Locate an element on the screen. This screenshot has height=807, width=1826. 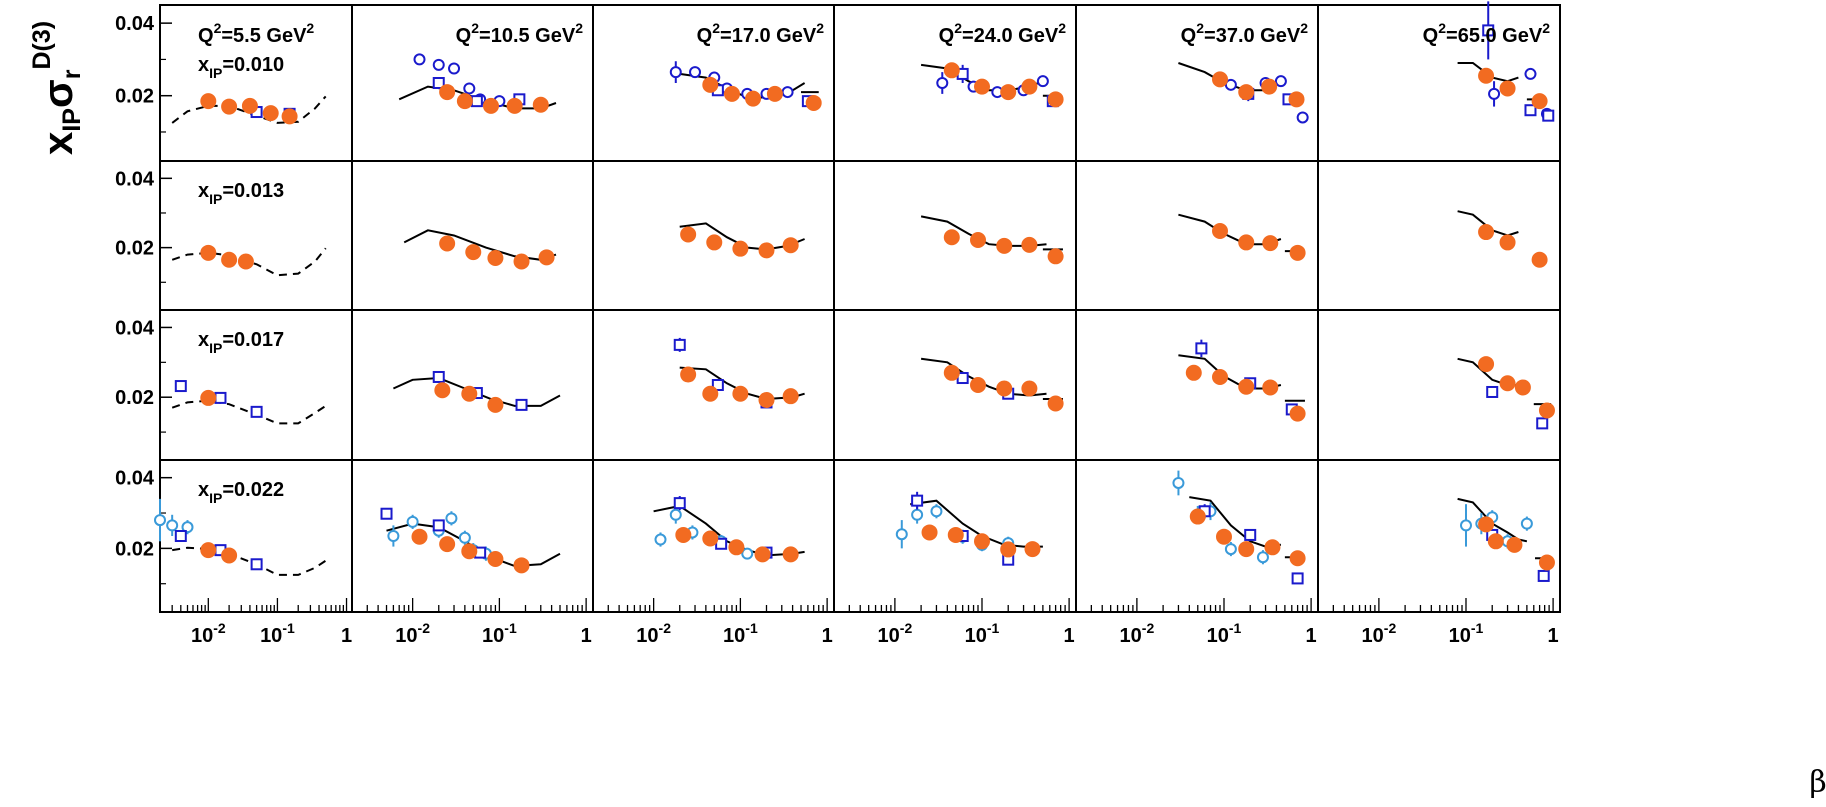
panel-r3-c3 is located at coordinates (713, 385).